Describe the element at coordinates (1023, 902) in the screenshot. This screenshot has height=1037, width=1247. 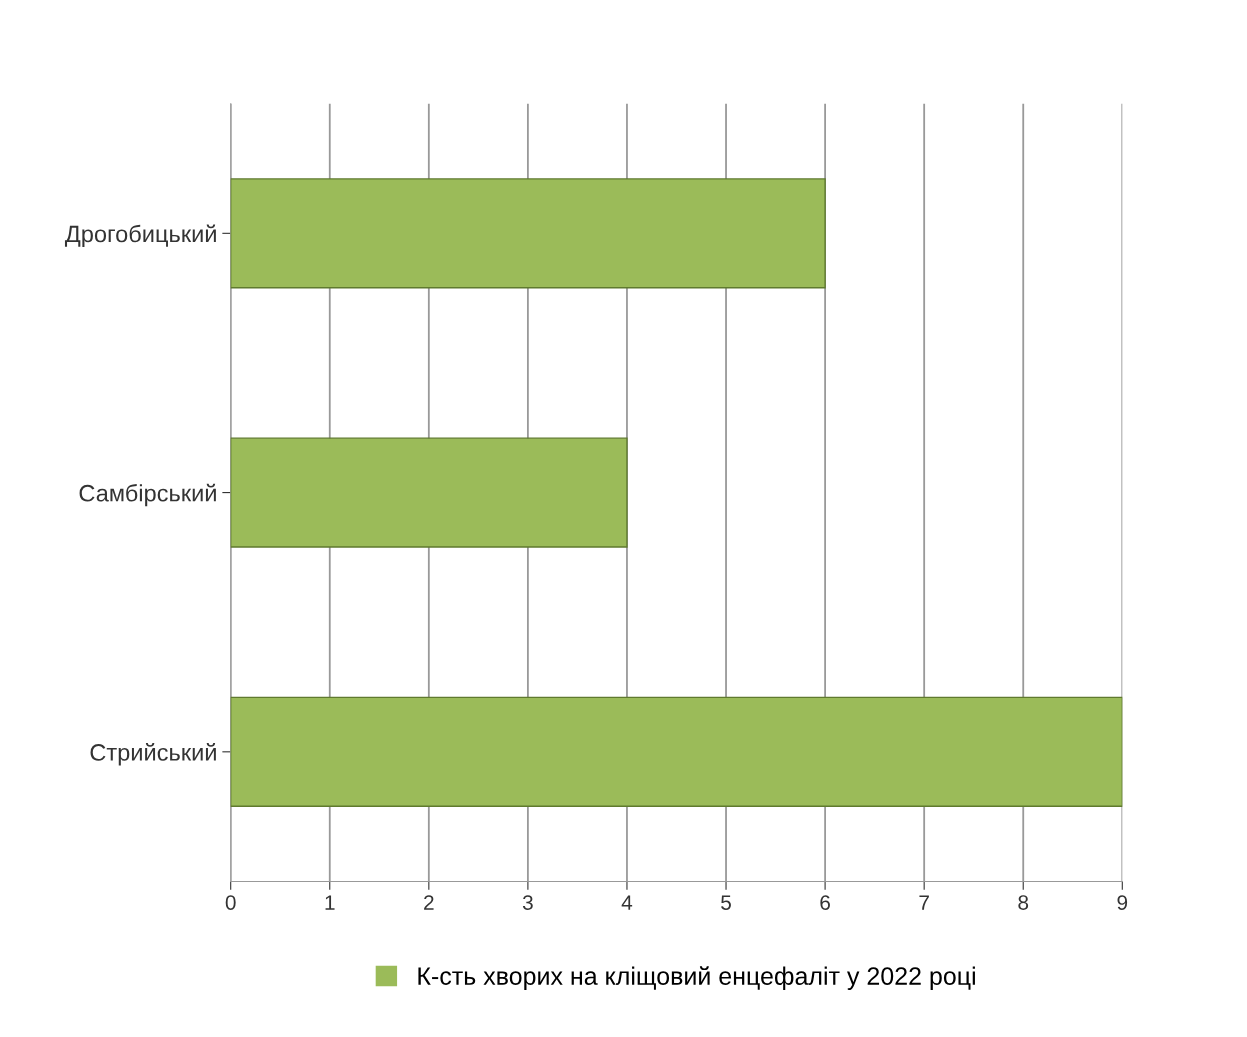
I see `x-tick-label: 8` at that location.